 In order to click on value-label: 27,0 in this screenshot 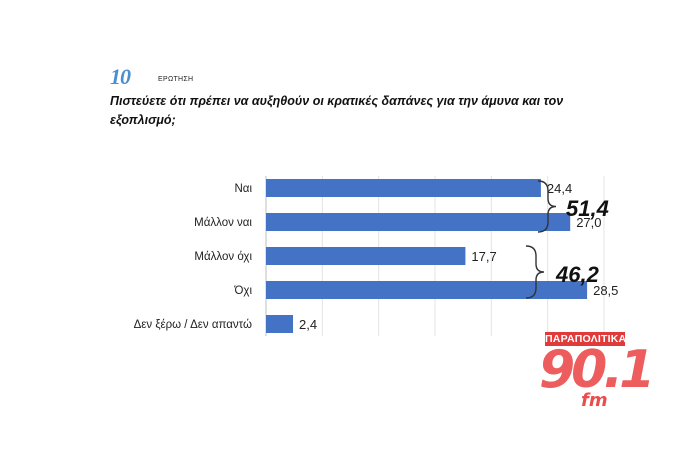, I will do `click(588, 222)`.